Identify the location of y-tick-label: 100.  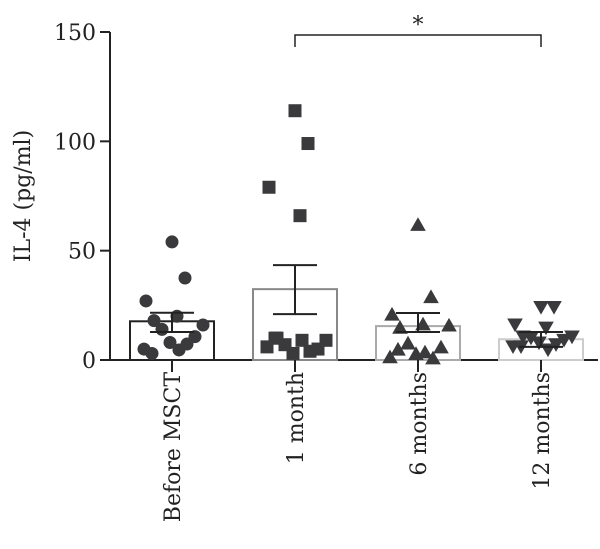
(75, 142).